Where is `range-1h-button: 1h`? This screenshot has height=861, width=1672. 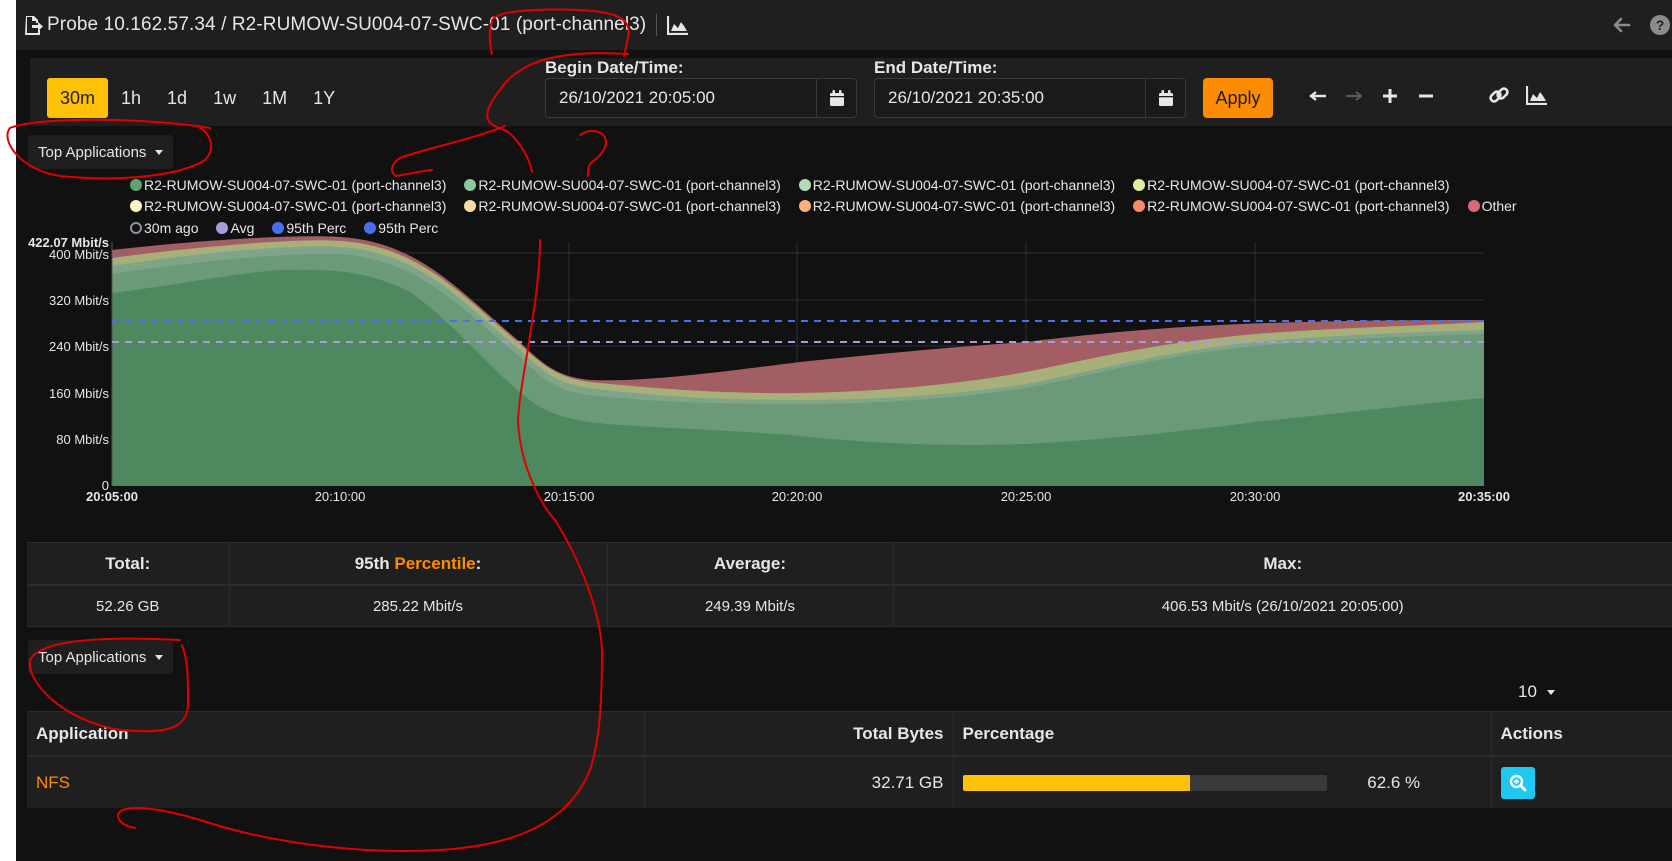
range-1h-button: 1h is located at coordinates (131, 97).